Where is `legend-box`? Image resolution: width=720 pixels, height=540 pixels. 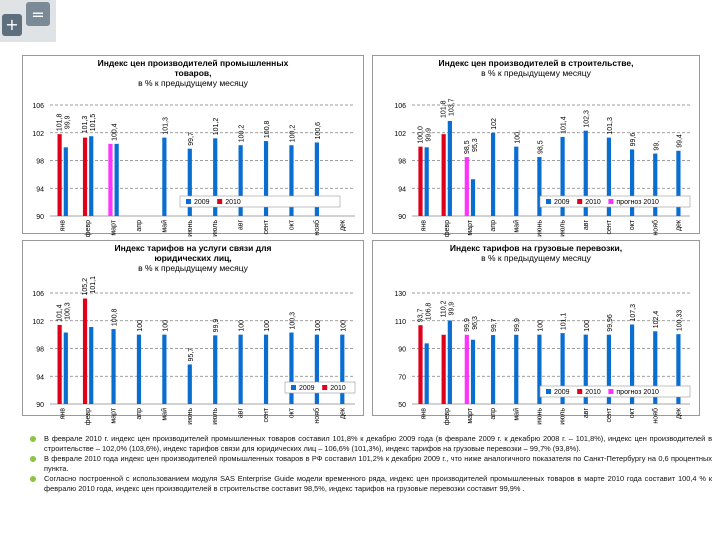 legend-box is located at coordinates (260, 201).